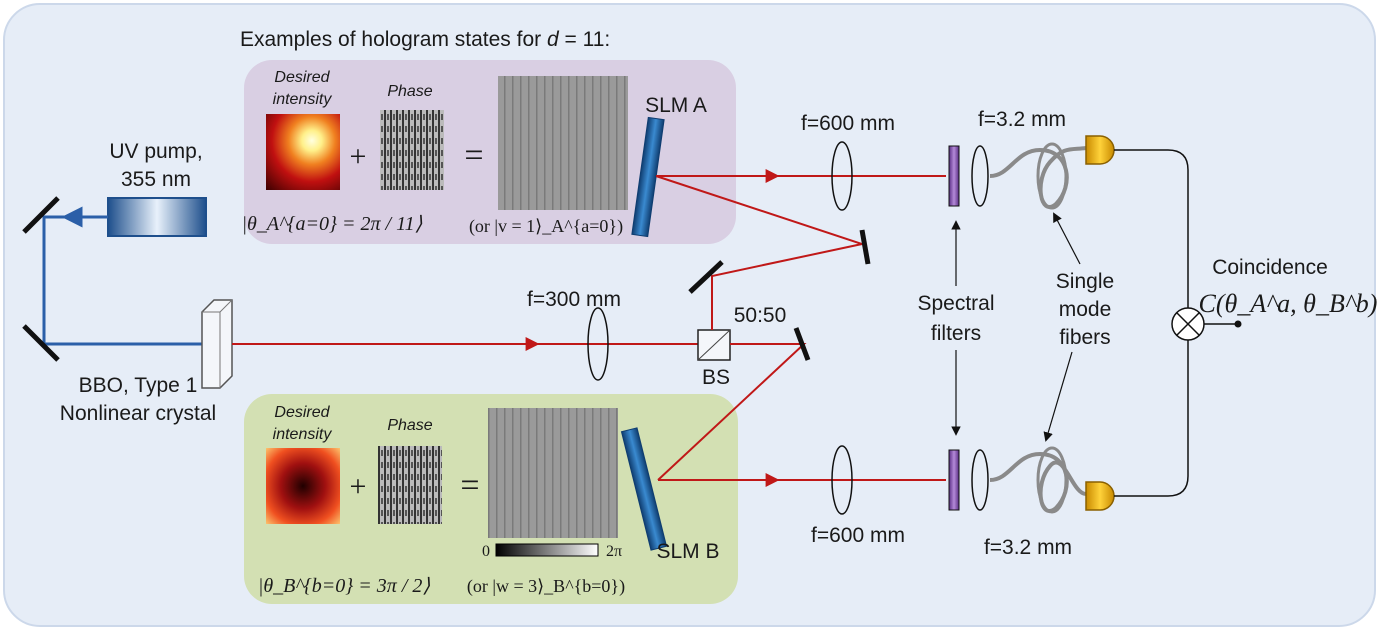 This screenshot has width=1379, height=633. Describe the element at coordinates (302, 77) in the screenshot. I see `panel-a-desired-line1: Desired` at that location.